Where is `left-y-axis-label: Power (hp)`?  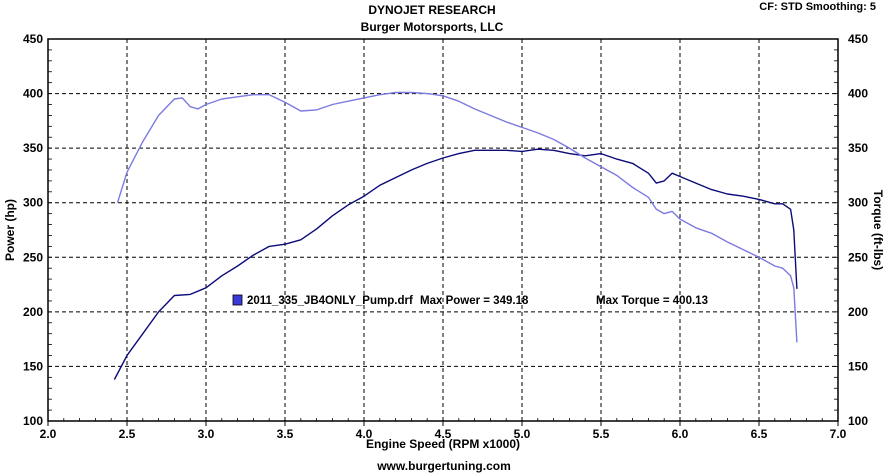 left-y-axis-label: Power (hp) is located at coordinates (10, 230).